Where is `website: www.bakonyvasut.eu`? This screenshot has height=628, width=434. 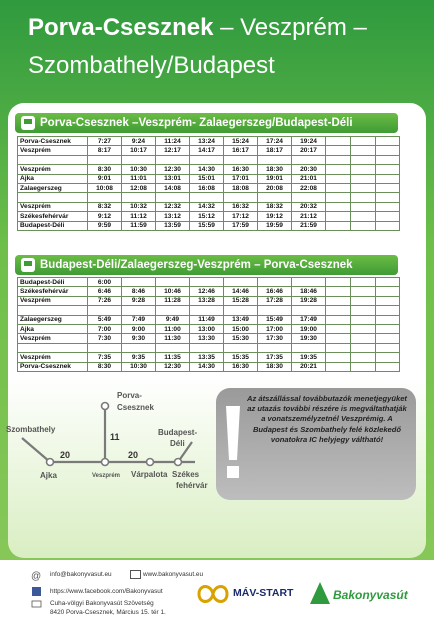 website: www.bakonyvasut.eu is located at coordinates (173, 574).